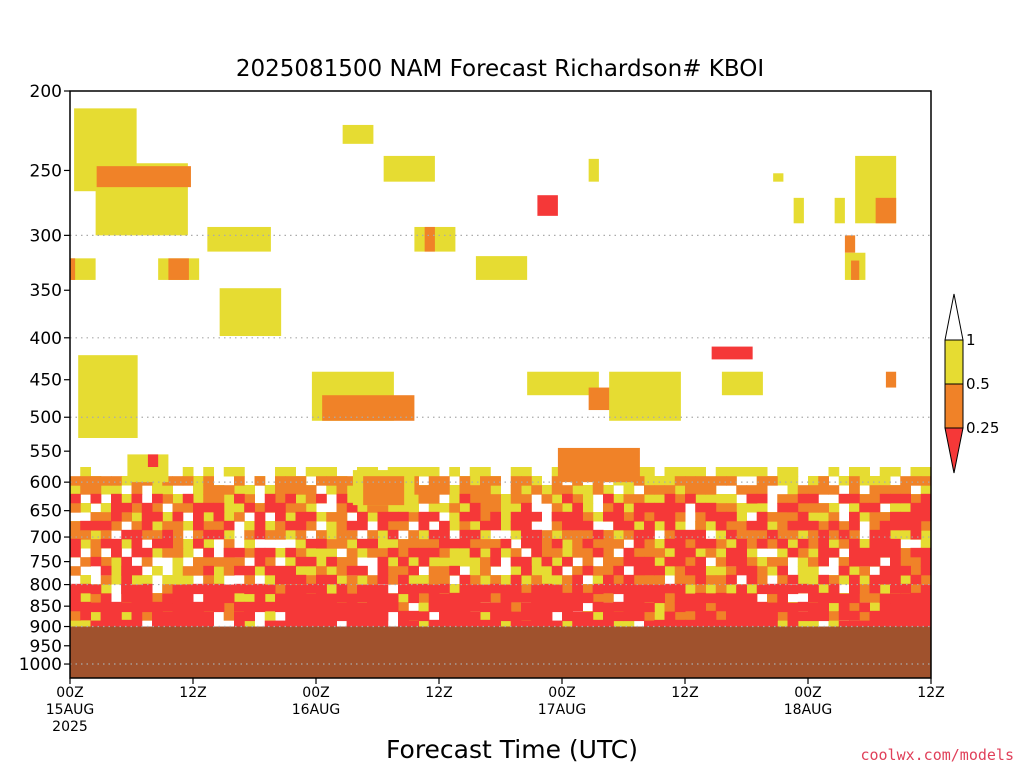  Describe the element at coordinates (46, 291) in the screenshot. I see `y-tick-label: 350` at that location.